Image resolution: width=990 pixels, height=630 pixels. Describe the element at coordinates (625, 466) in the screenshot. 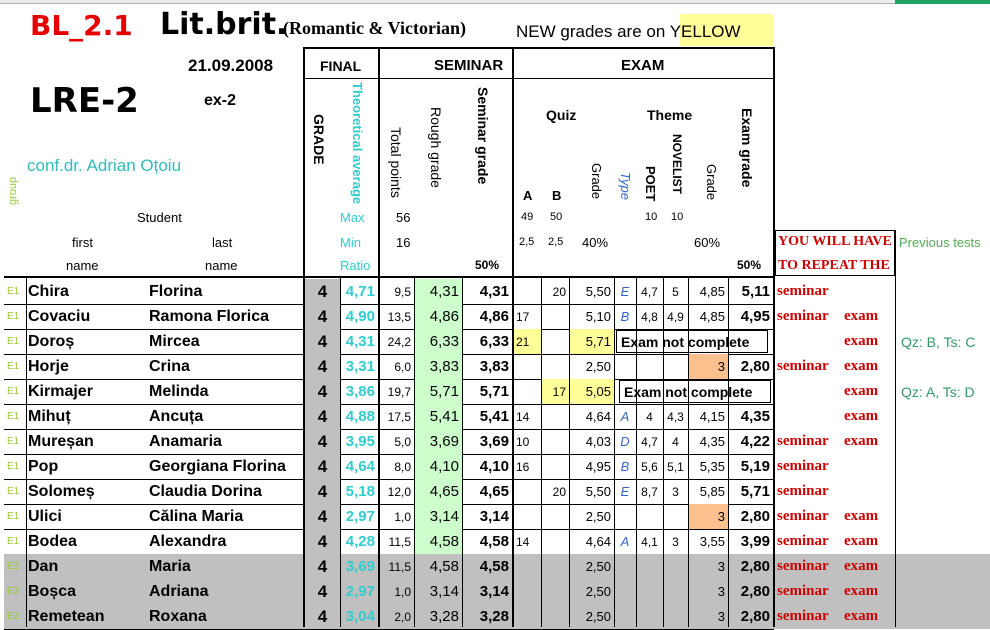

I see `cell-type: B` at that location.